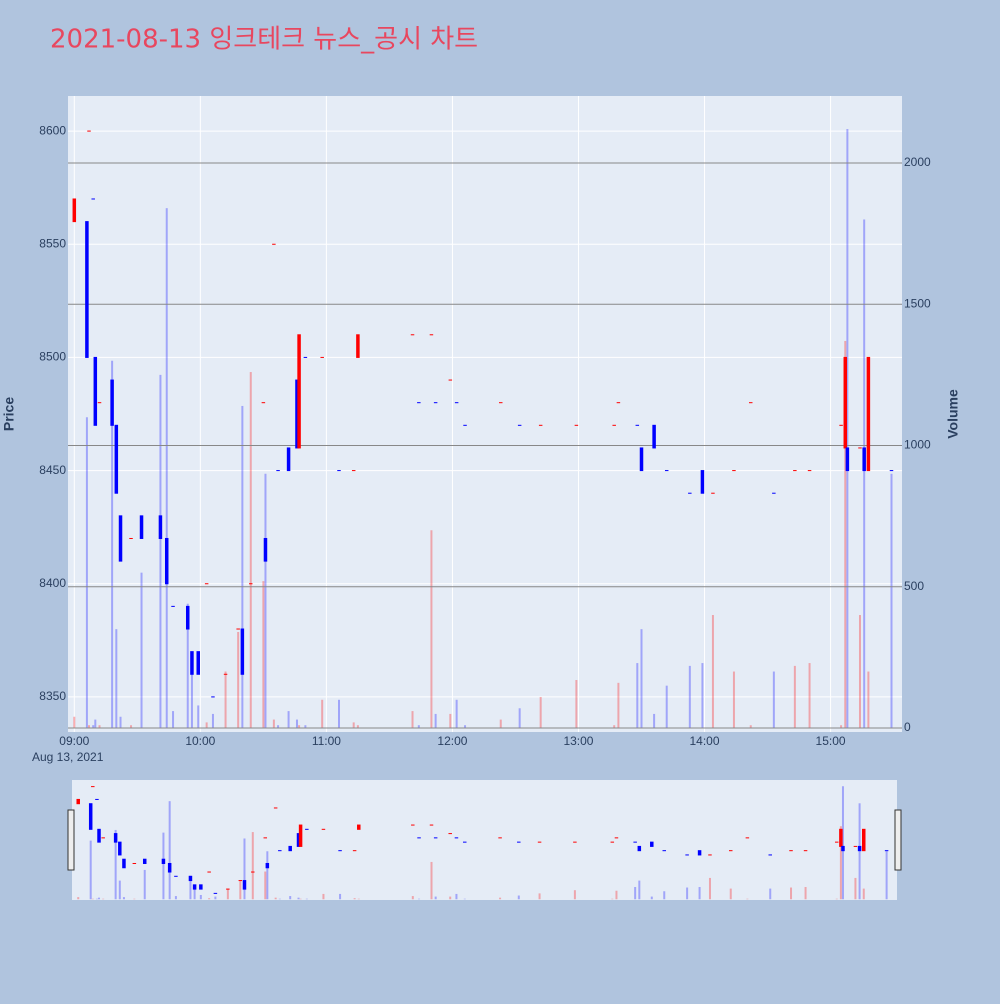  What do you see at coordinates (52, 696) in the screenshot?
I see `y-tick-label: 8350` at bounding box center [52, 696].